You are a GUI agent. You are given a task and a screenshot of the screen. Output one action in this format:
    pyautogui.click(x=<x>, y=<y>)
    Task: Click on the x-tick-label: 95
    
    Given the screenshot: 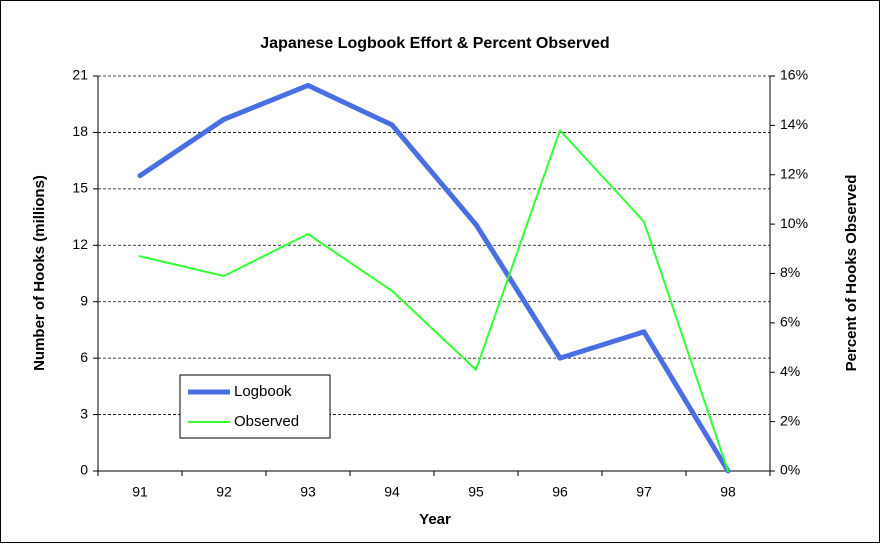 What is the action you would take?
    pyautogui.click(x=476, y=492)
    